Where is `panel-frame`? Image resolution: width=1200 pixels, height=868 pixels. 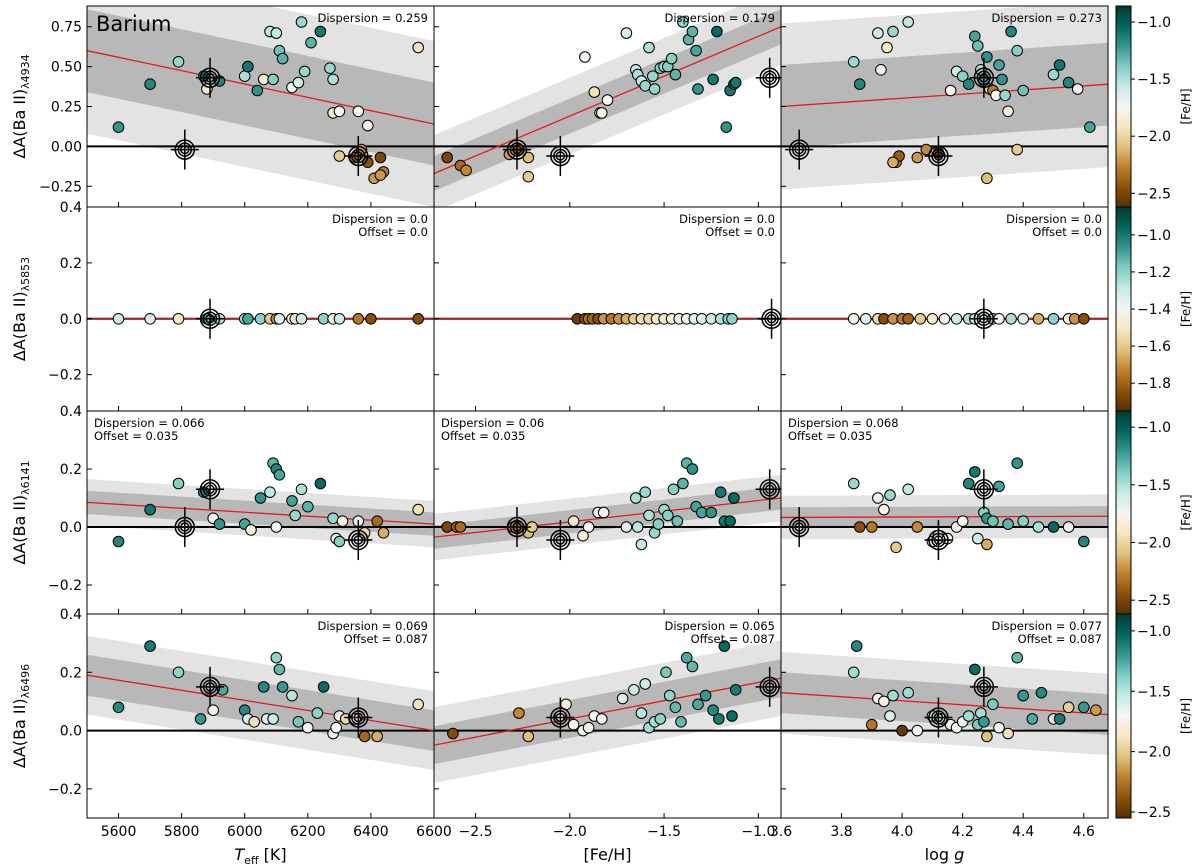 panel-frame is located at coordinates (944, 716).